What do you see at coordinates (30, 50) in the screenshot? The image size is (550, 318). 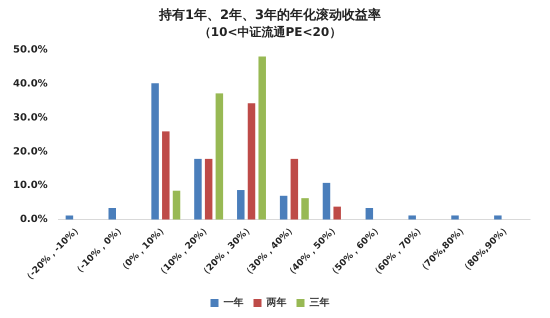 I see `y-tick-label: 50.0%` at bounding box center [30, 50].